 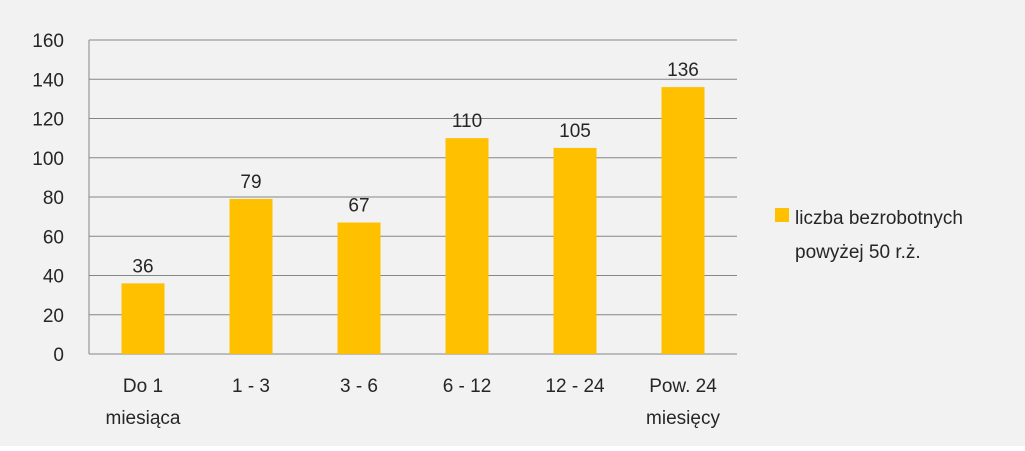 What do you see at coordinates (48, 80) in the screenshot?
I see `y-tick-label: 140` at bounding box center [48, 80].